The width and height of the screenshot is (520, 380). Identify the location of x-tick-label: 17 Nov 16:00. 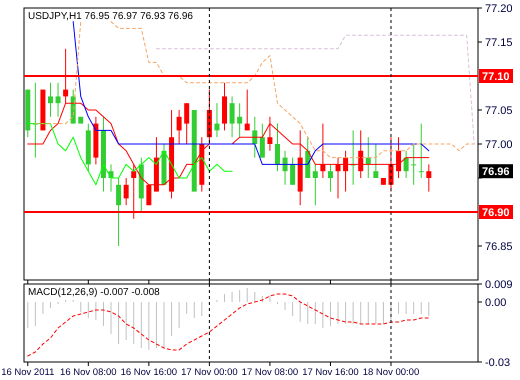
(330, 372).